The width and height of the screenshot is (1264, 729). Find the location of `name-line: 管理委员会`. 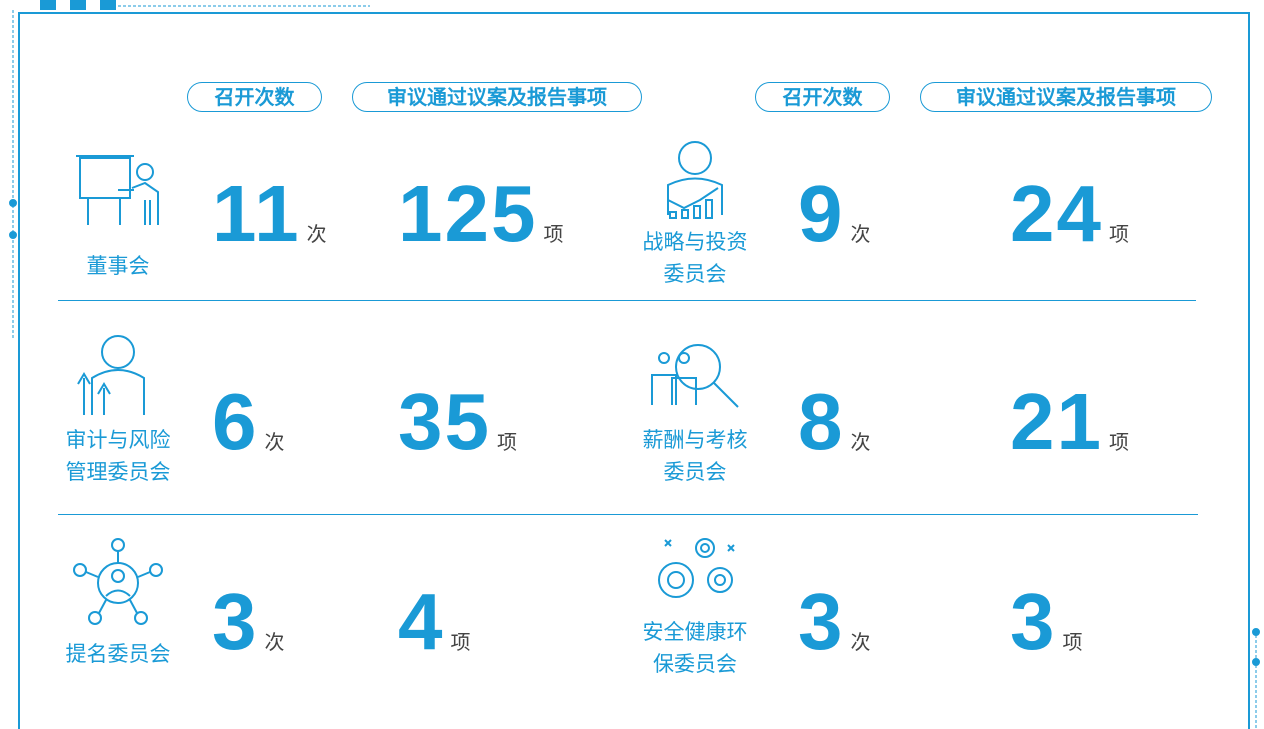

name-line: 管理委员会 is located at coordinates (118, 472).